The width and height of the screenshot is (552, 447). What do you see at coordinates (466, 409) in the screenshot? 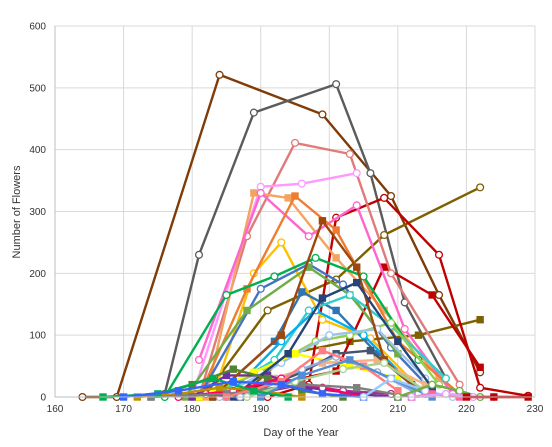
I see `x-tick-label: 220` at bounding box center [466, 409].